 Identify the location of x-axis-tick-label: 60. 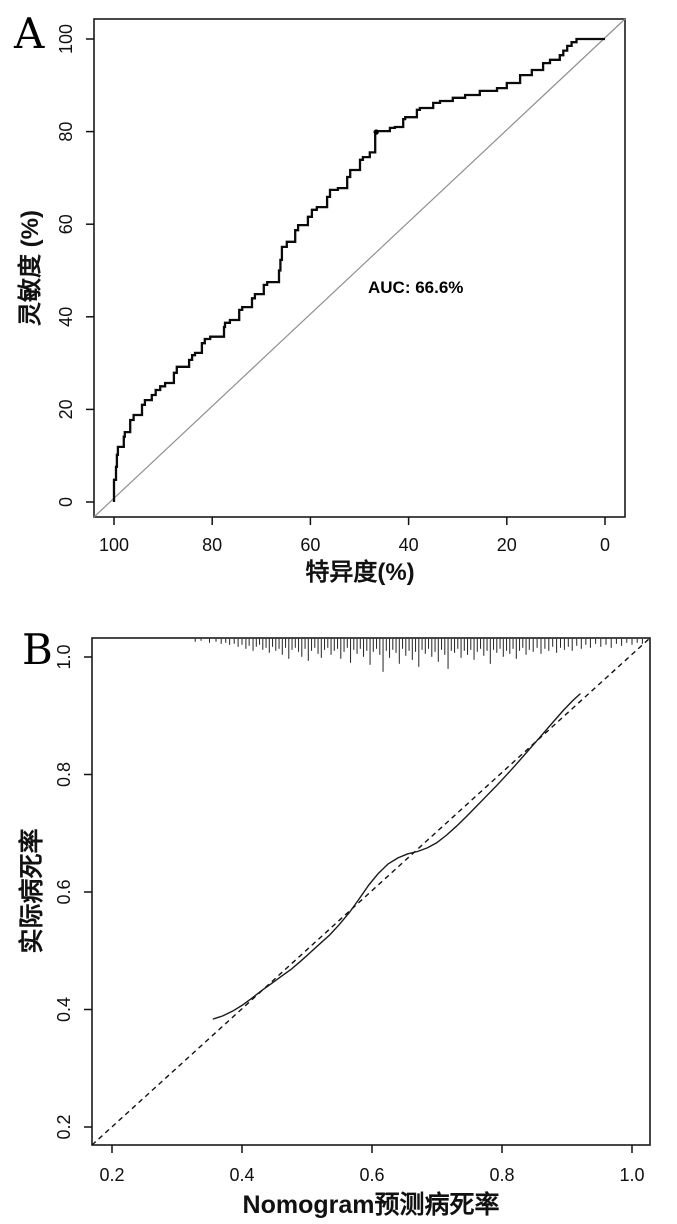
(310, 545).